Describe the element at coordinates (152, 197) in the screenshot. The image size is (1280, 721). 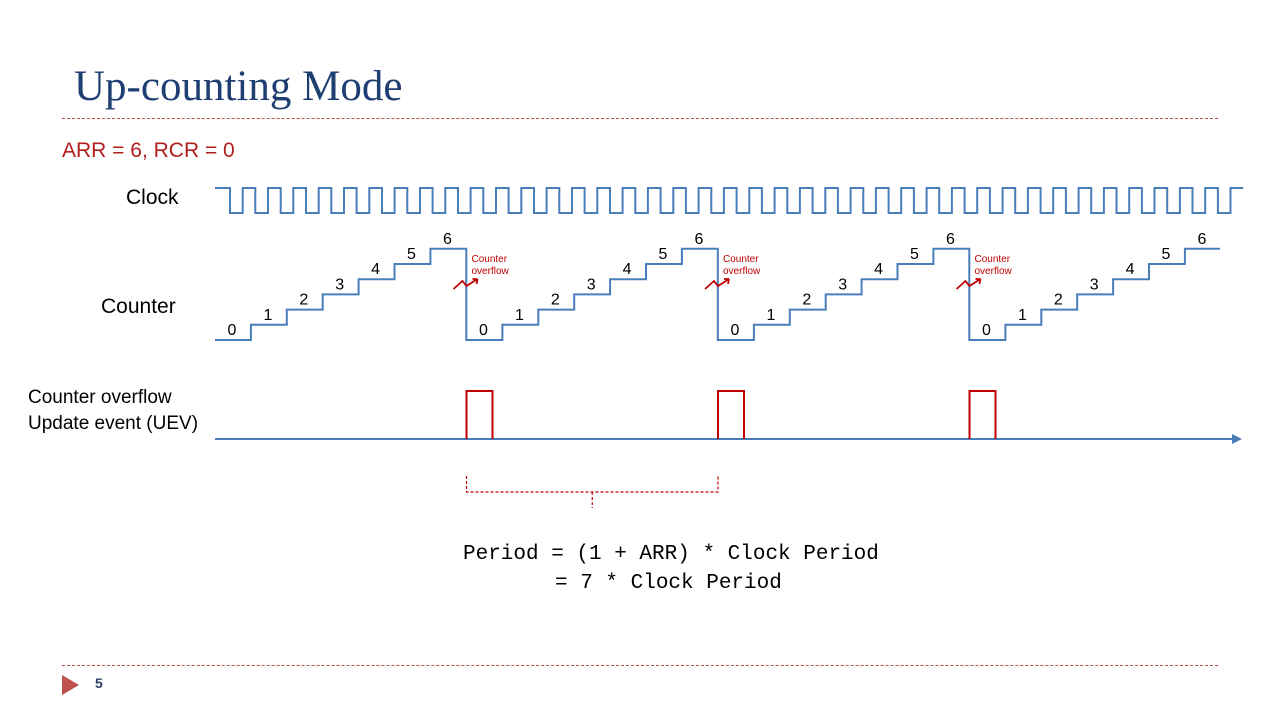
I see `clock-label: Clock` at that location.